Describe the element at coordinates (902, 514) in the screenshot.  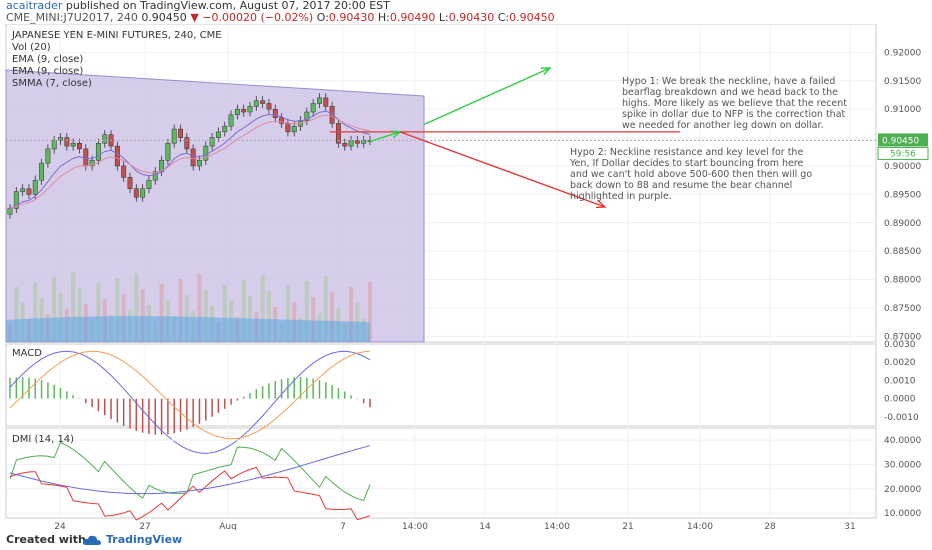
I see `dmi-y-tick: 10.0000` at that location.